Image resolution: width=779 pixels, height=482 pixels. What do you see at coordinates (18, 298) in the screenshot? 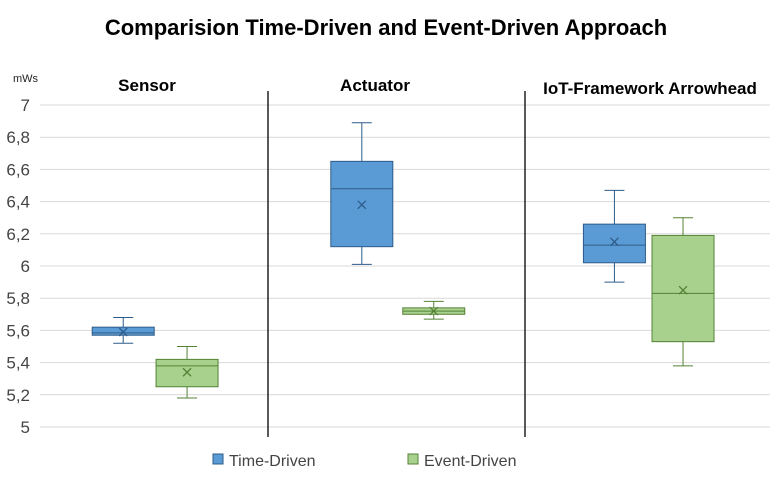
I see `y-tick-label: 5,8` at bounding box center [18, 298].